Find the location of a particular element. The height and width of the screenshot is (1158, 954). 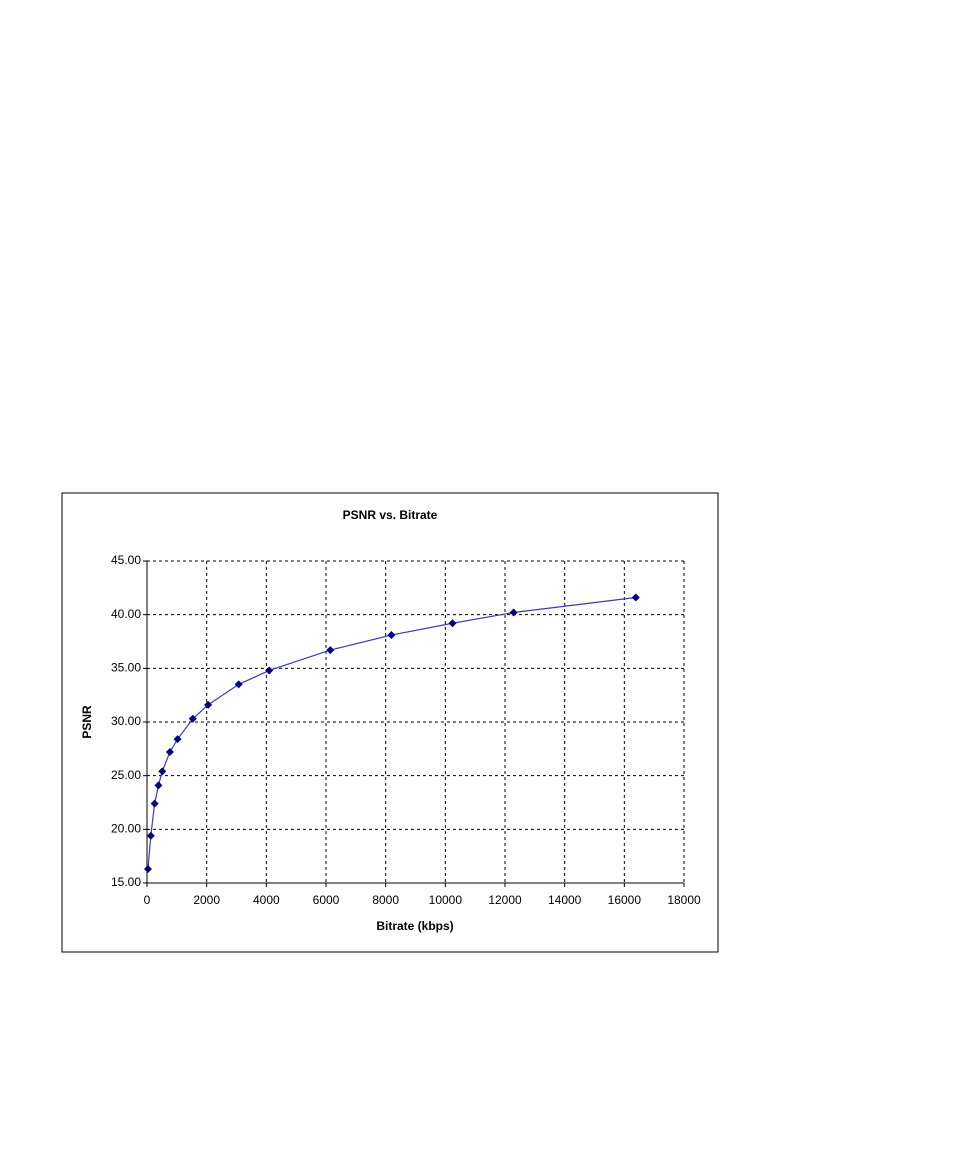

y-tick-label: 30.00 is located at coordinates (126, 721).